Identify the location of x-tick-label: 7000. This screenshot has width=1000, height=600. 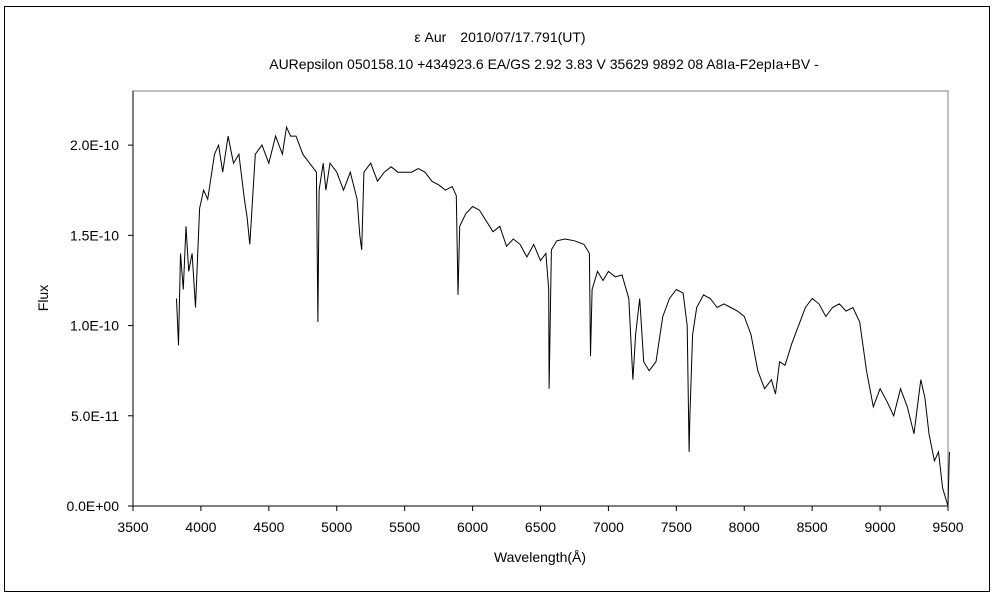
(608, 527).